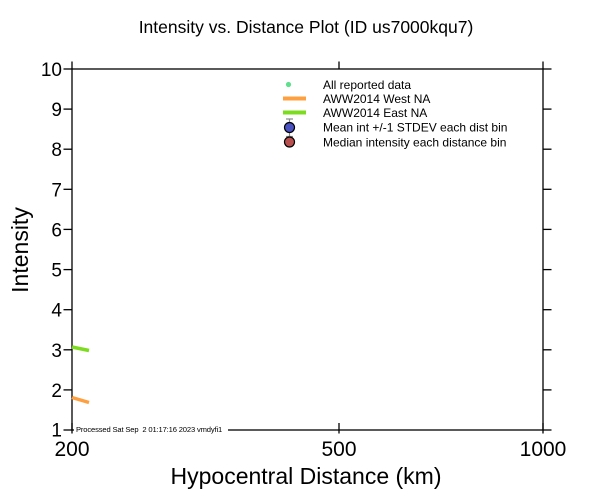 This screenshot has height=504, width=612. What do you see at coordinates (367, 85) in the screenshot?
I see `legend-label-all-reported-data: All reported data` at bounding box center [367, 85].